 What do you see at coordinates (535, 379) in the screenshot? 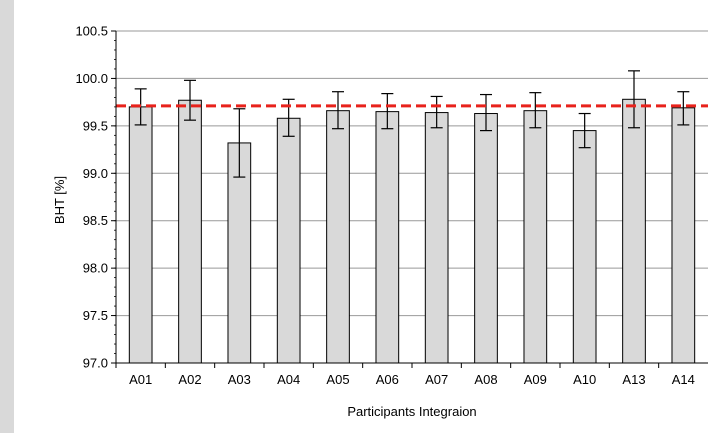
I see `x-tick-label: A09` at bounding box center [535, 379].